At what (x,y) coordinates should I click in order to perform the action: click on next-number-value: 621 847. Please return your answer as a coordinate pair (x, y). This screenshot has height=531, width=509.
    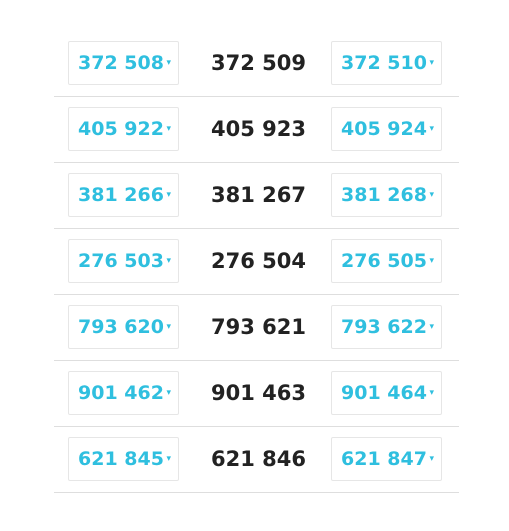
    Looking at the image, I should click on (384, 459).